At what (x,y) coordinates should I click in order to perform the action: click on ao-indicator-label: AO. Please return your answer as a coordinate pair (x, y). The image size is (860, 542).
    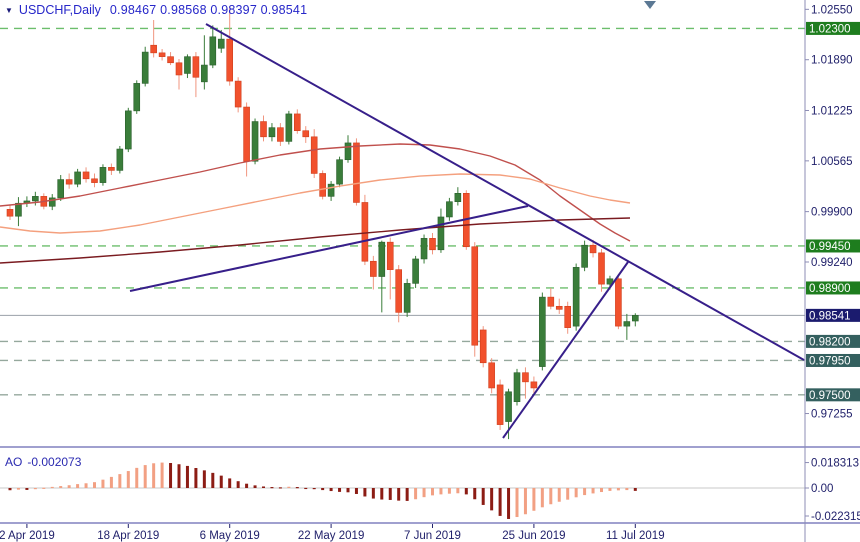
    Looking at the image, I should click on (14, 462).